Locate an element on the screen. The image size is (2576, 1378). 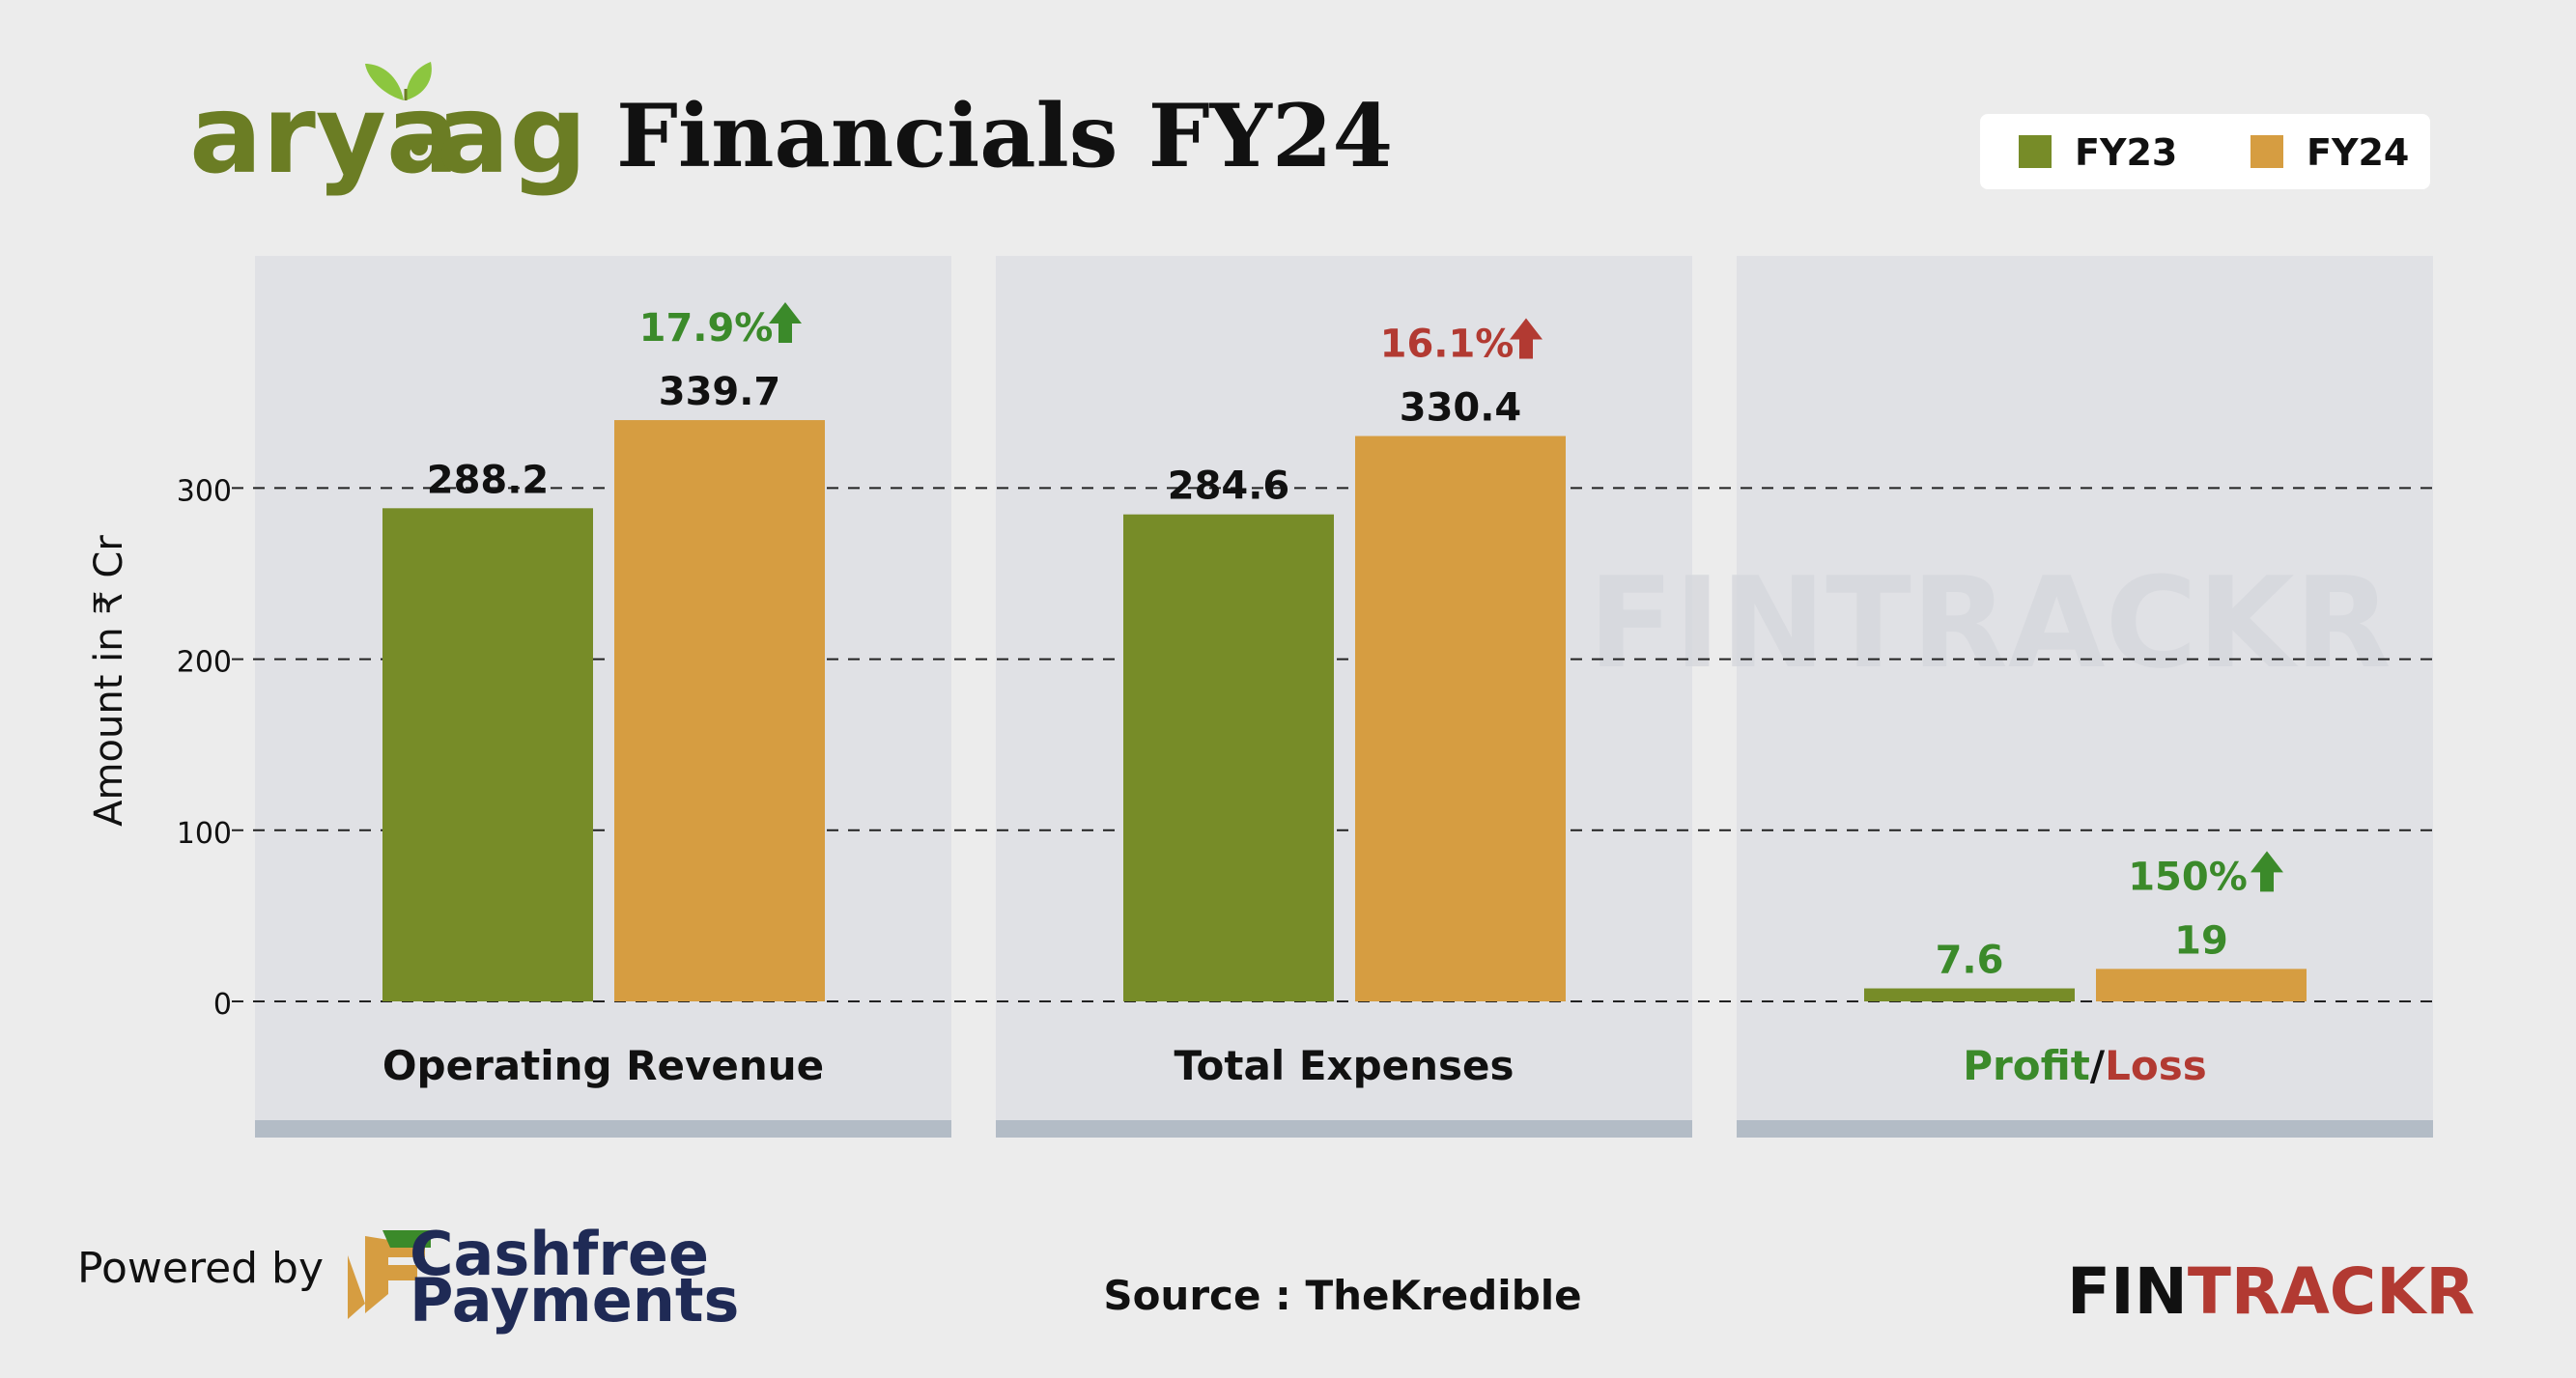
y-tick-label: 100 is located at coordinates (204, 834).